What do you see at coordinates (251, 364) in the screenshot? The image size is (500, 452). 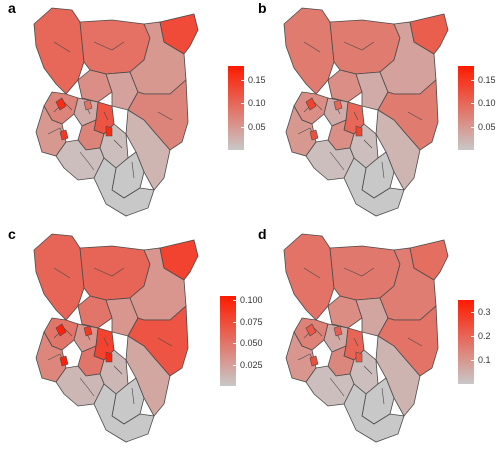 I see `legend-tick-label: 0.025` at bounding box center [251, 364].